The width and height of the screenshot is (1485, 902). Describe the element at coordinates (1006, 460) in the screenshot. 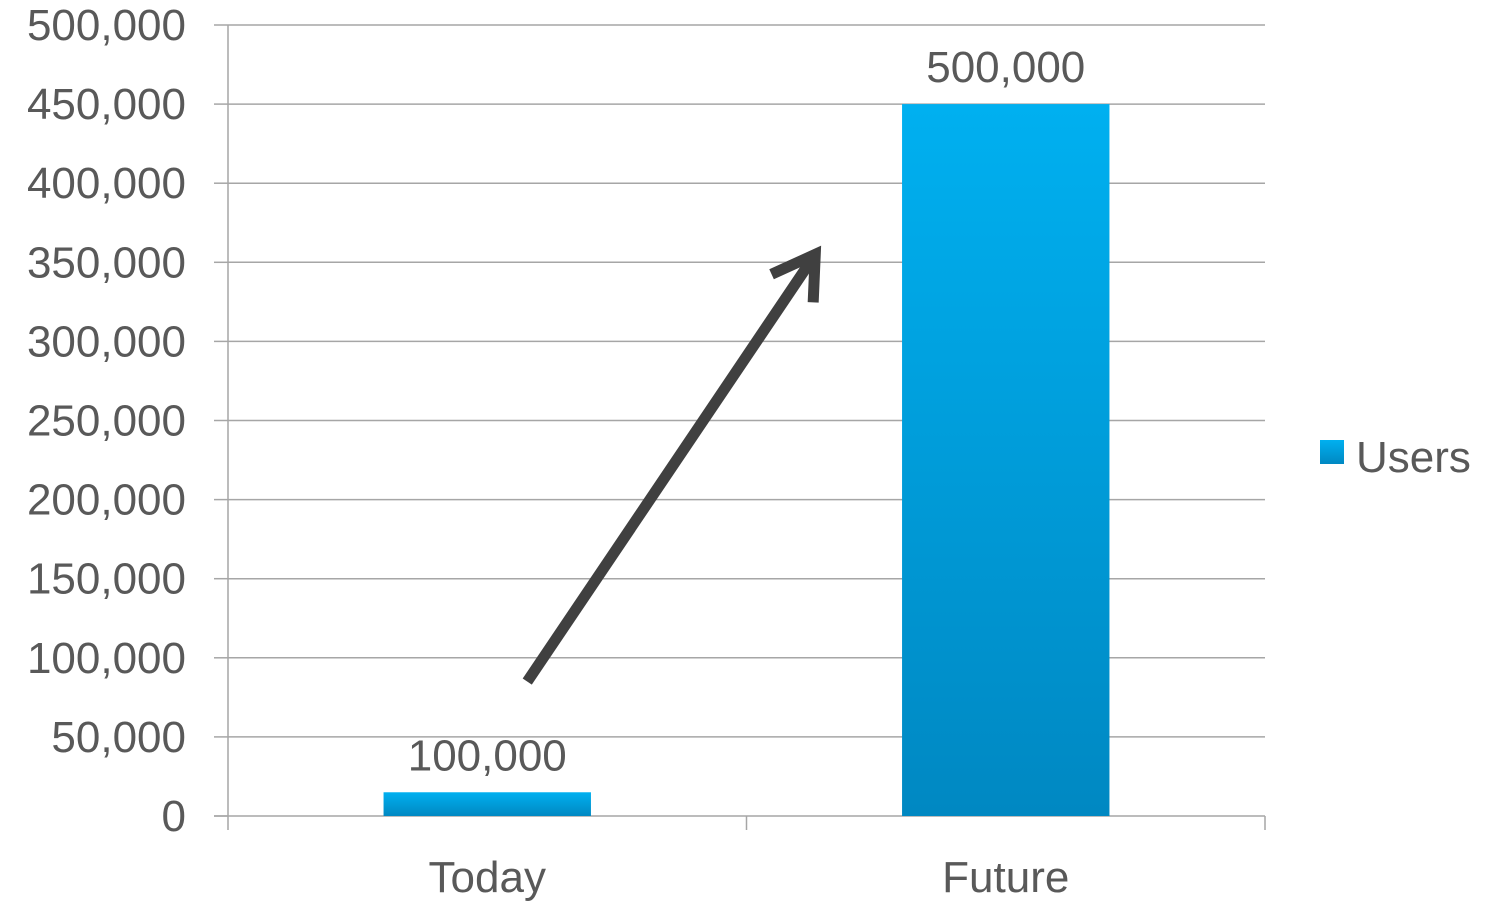

I see `bar-future` at that location.